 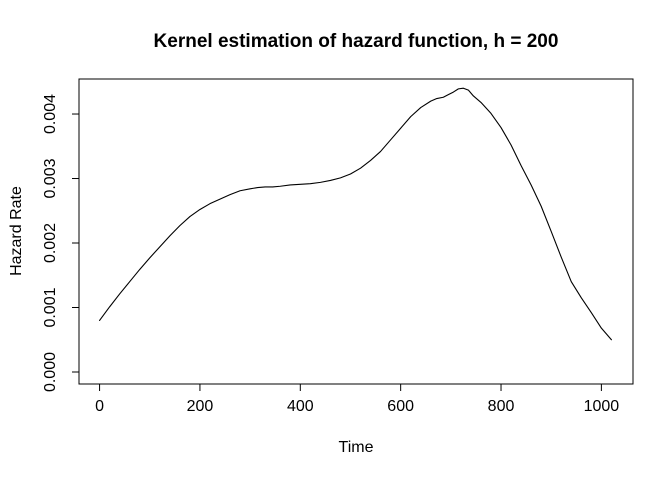 I want to click on x-axis-label: Time, so click(x=356, y=447).